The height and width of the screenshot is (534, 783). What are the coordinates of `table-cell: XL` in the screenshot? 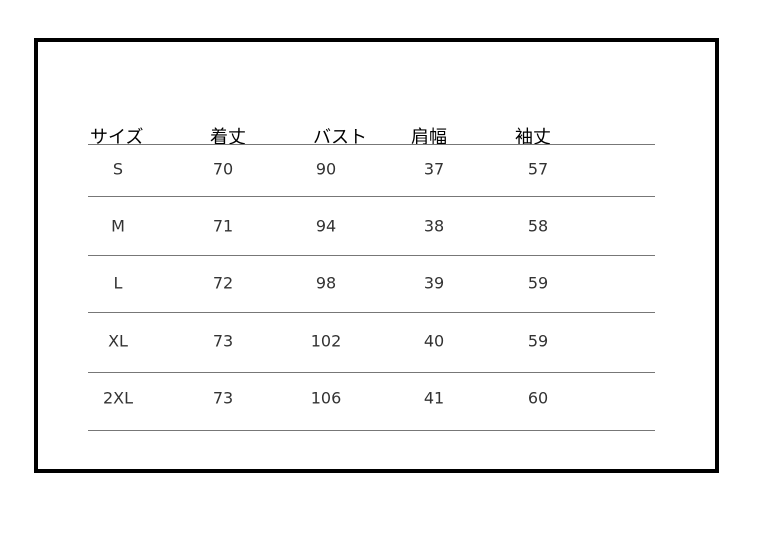 It's located at (118, 341).